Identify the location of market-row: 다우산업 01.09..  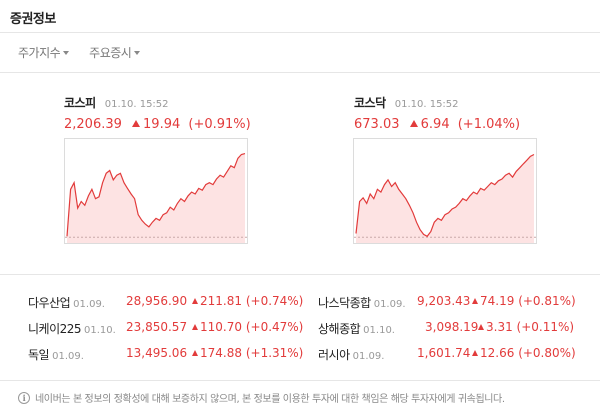
(66, 302).